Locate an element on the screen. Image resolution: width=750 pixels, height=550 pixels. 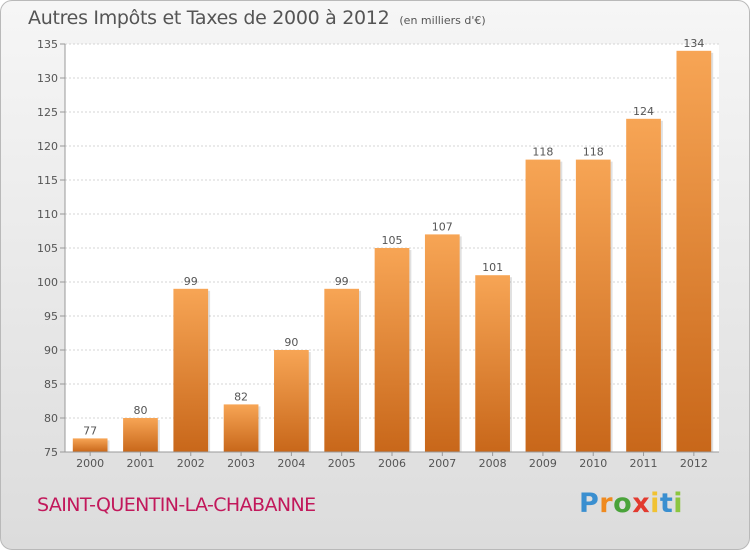
proxiti-logo: Proxiti is located at coordinates (631, 503).